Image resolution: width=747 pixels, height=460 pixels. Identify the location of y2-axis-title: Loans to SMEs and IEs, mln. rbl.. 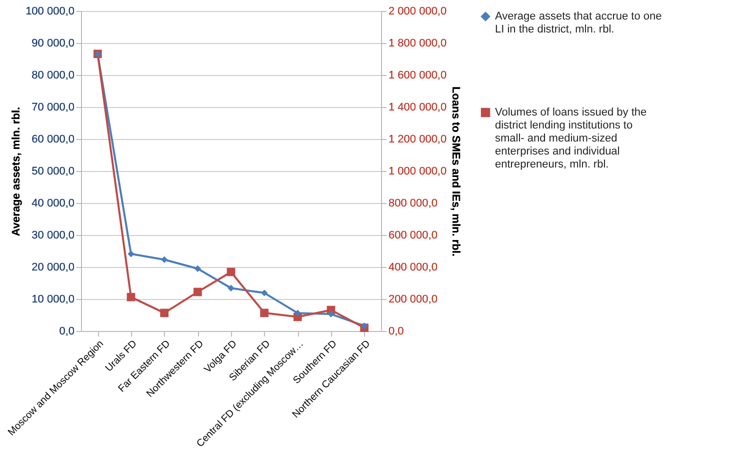
(456, 171).